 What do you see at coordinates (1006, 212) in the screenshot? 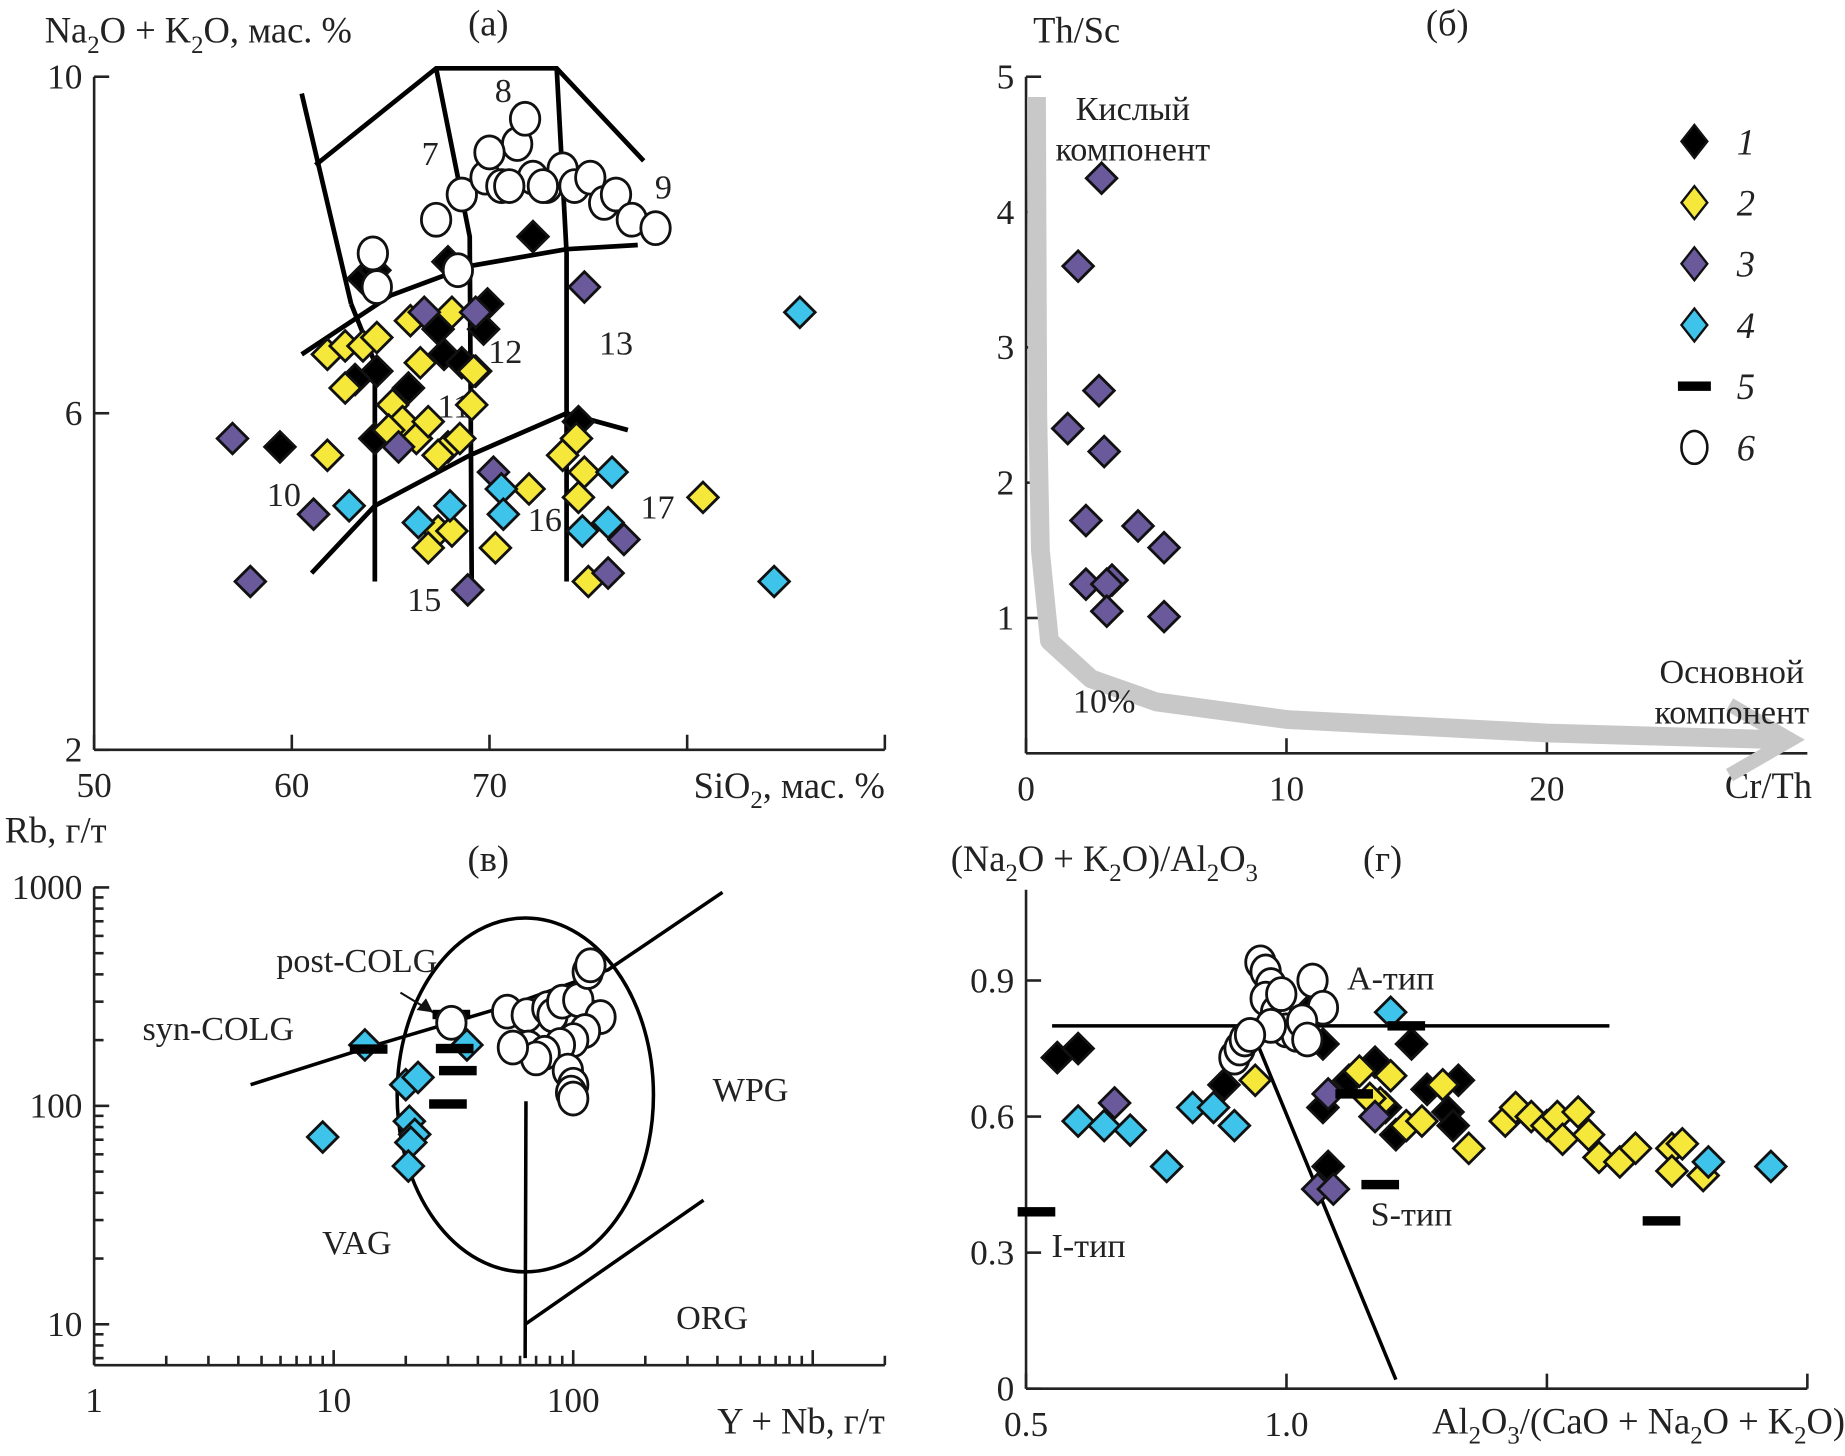
I see `y-tick-label: 4` at bounding box center [1006, 212].